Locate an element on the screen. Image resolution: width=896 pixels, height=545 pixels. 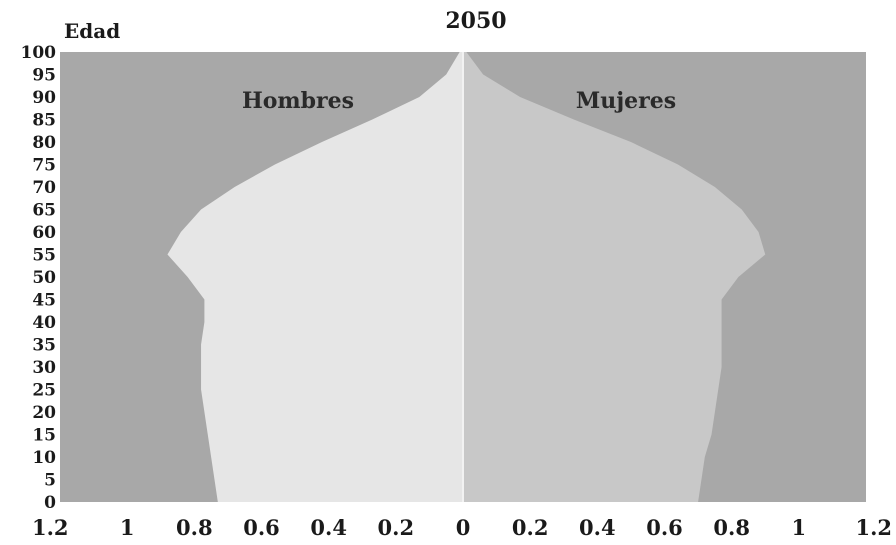
series-label-hombres: Hombres is located at coordinates (298, 101).